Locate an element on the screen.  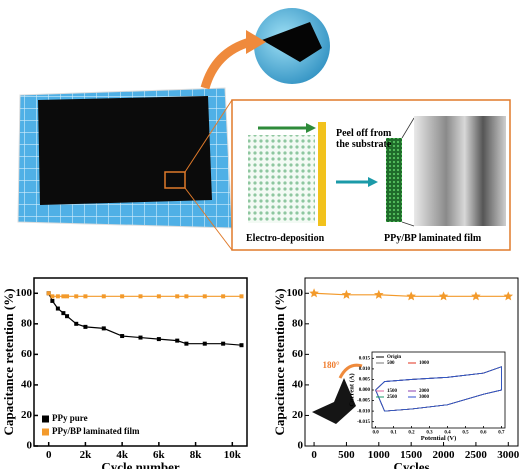
x-tick-label: 10k is located at coordinates (233, 455).